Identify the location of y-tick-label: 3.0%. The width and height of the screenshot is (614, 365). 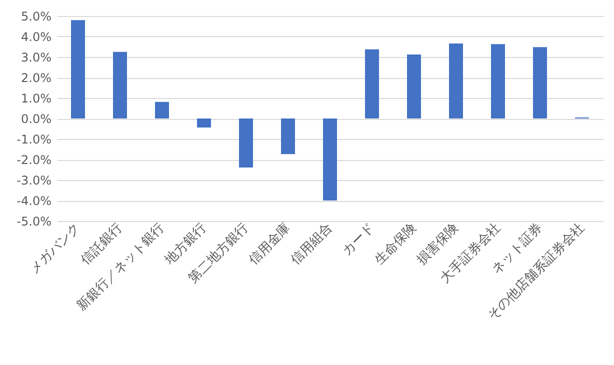
(36, 57).